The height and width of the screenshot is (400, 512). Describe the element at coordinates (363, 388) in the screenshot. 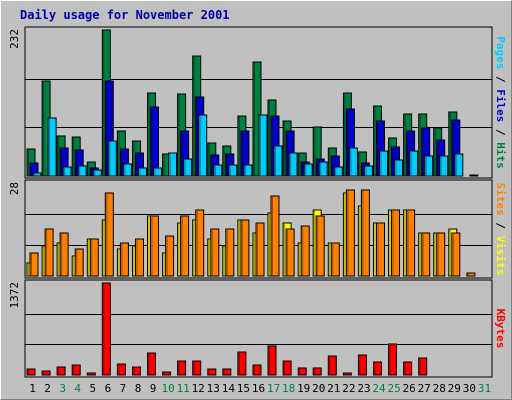

I see `x-tick-label-23: 23` at that location.